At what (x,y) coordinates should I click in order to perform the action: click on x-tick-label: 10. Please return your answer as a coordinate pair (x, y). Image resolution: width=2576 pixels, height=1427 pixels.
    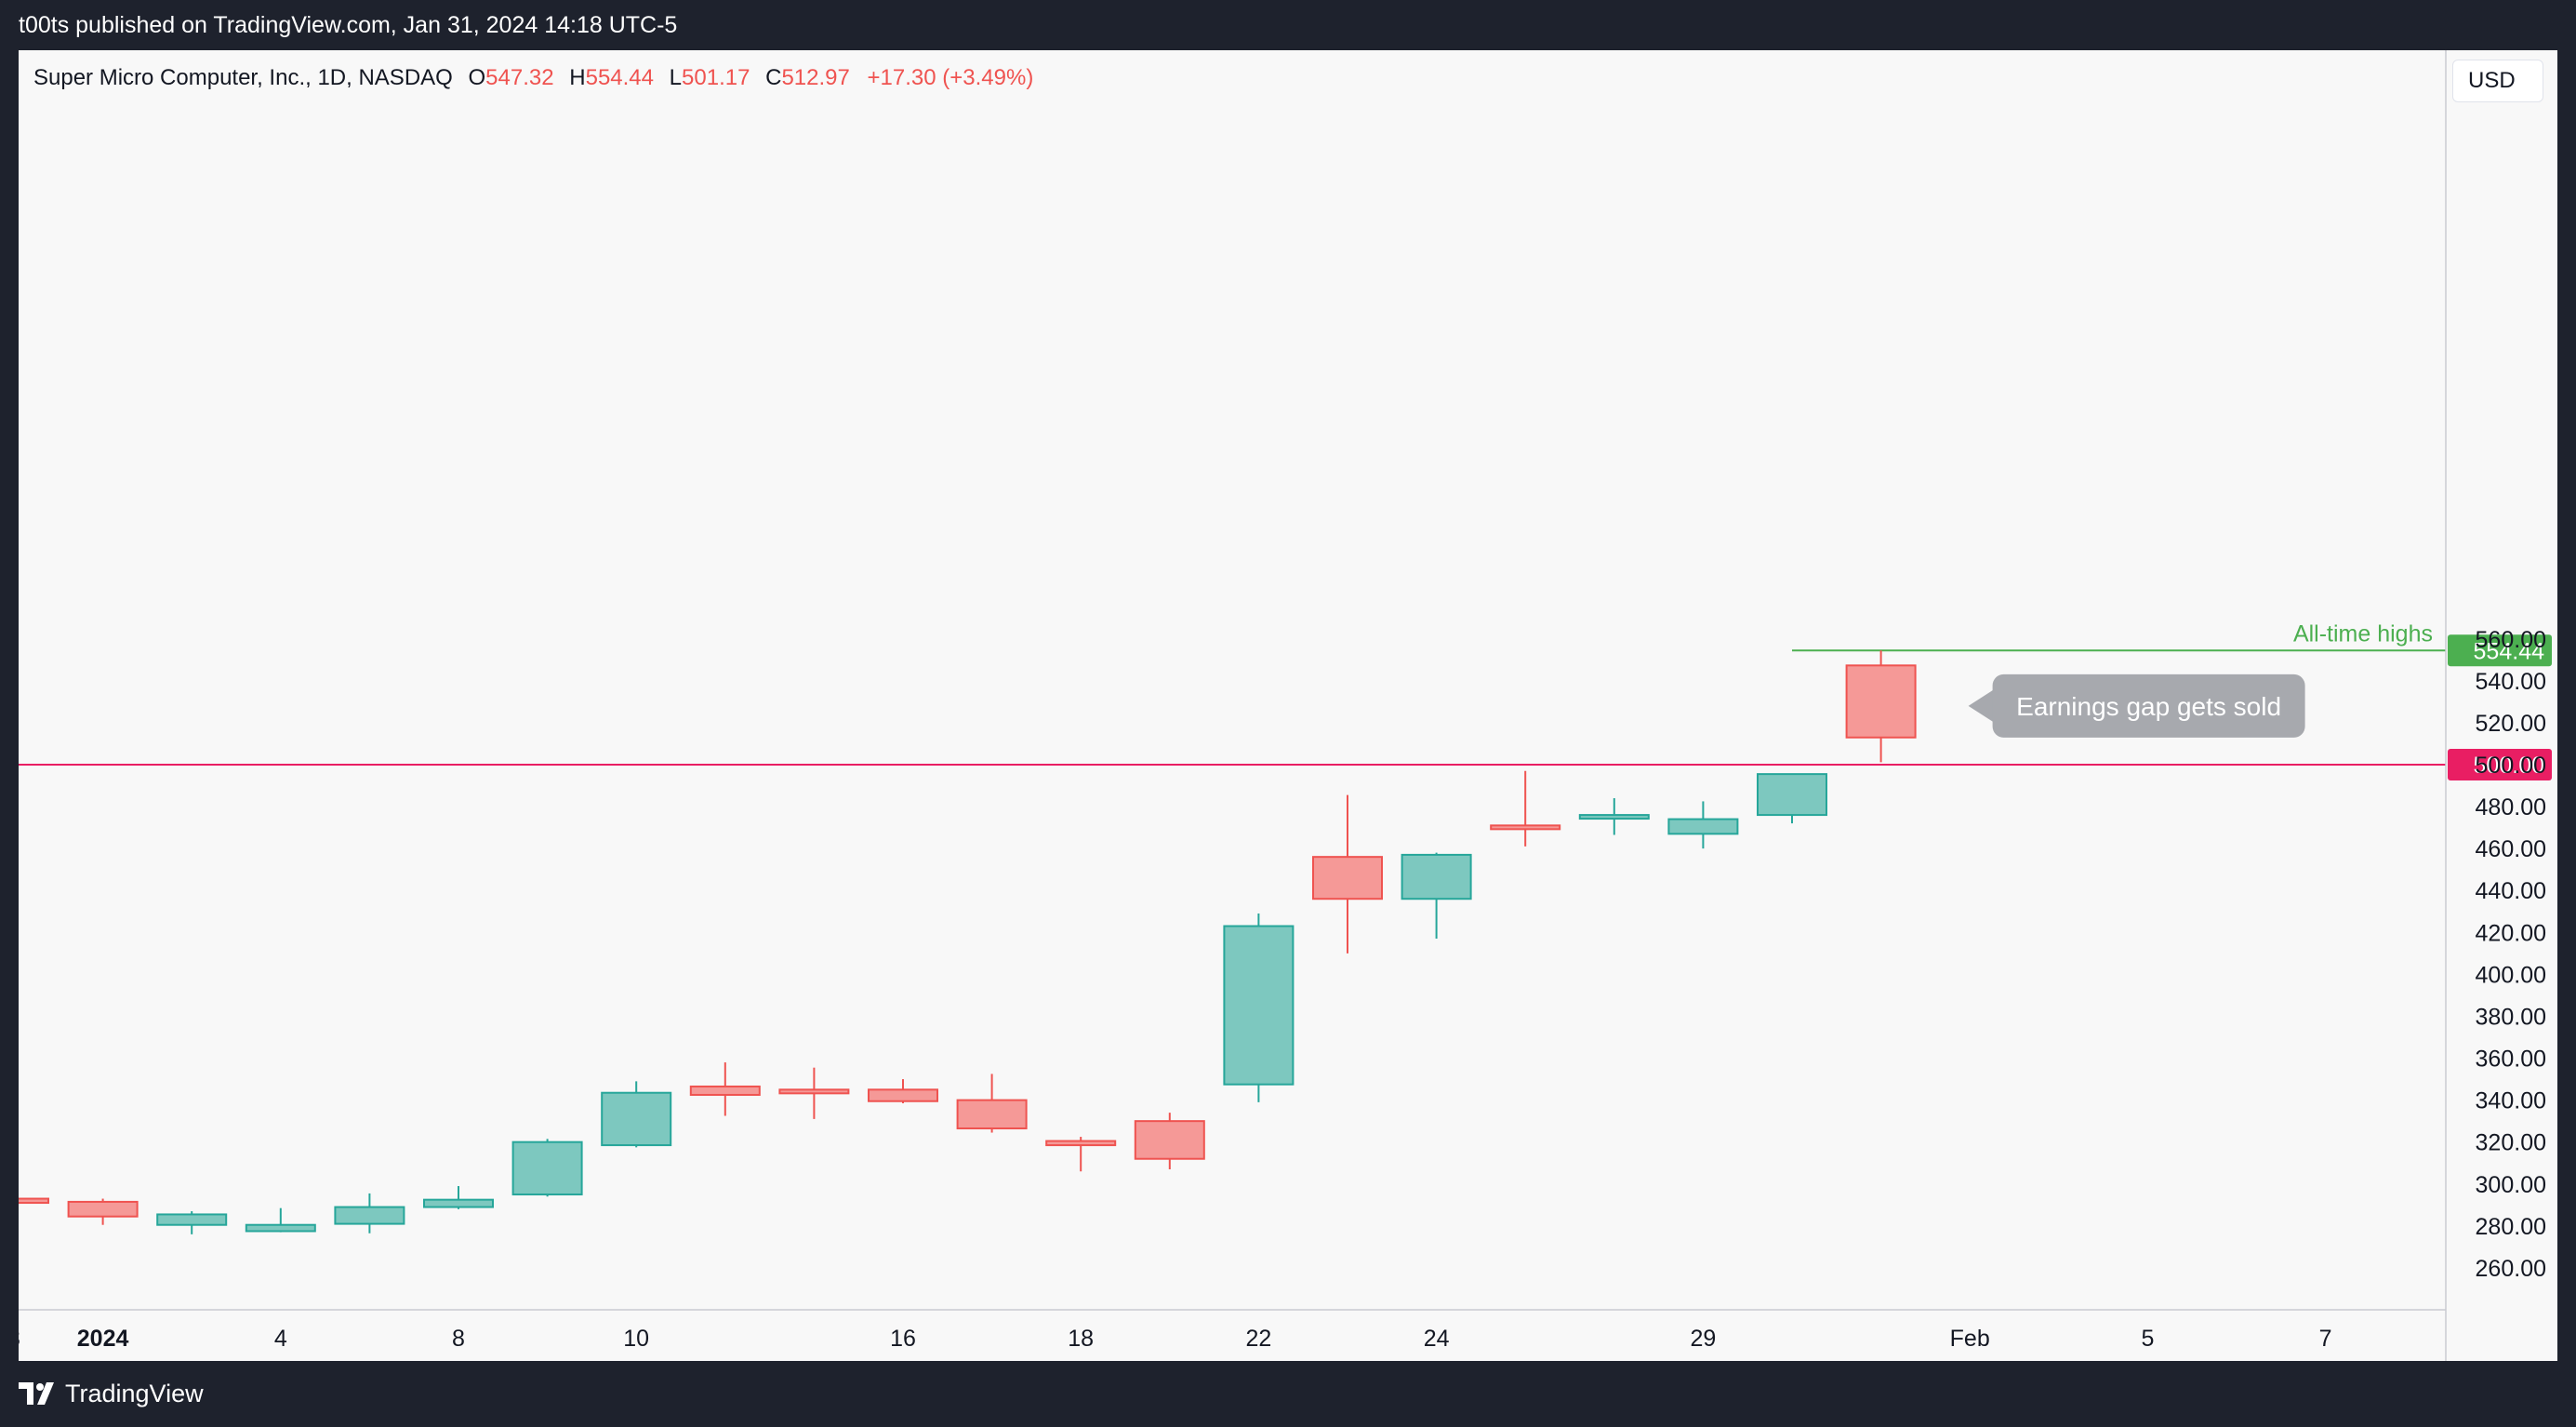
    Looking at the image, I should click on (636, 1339).